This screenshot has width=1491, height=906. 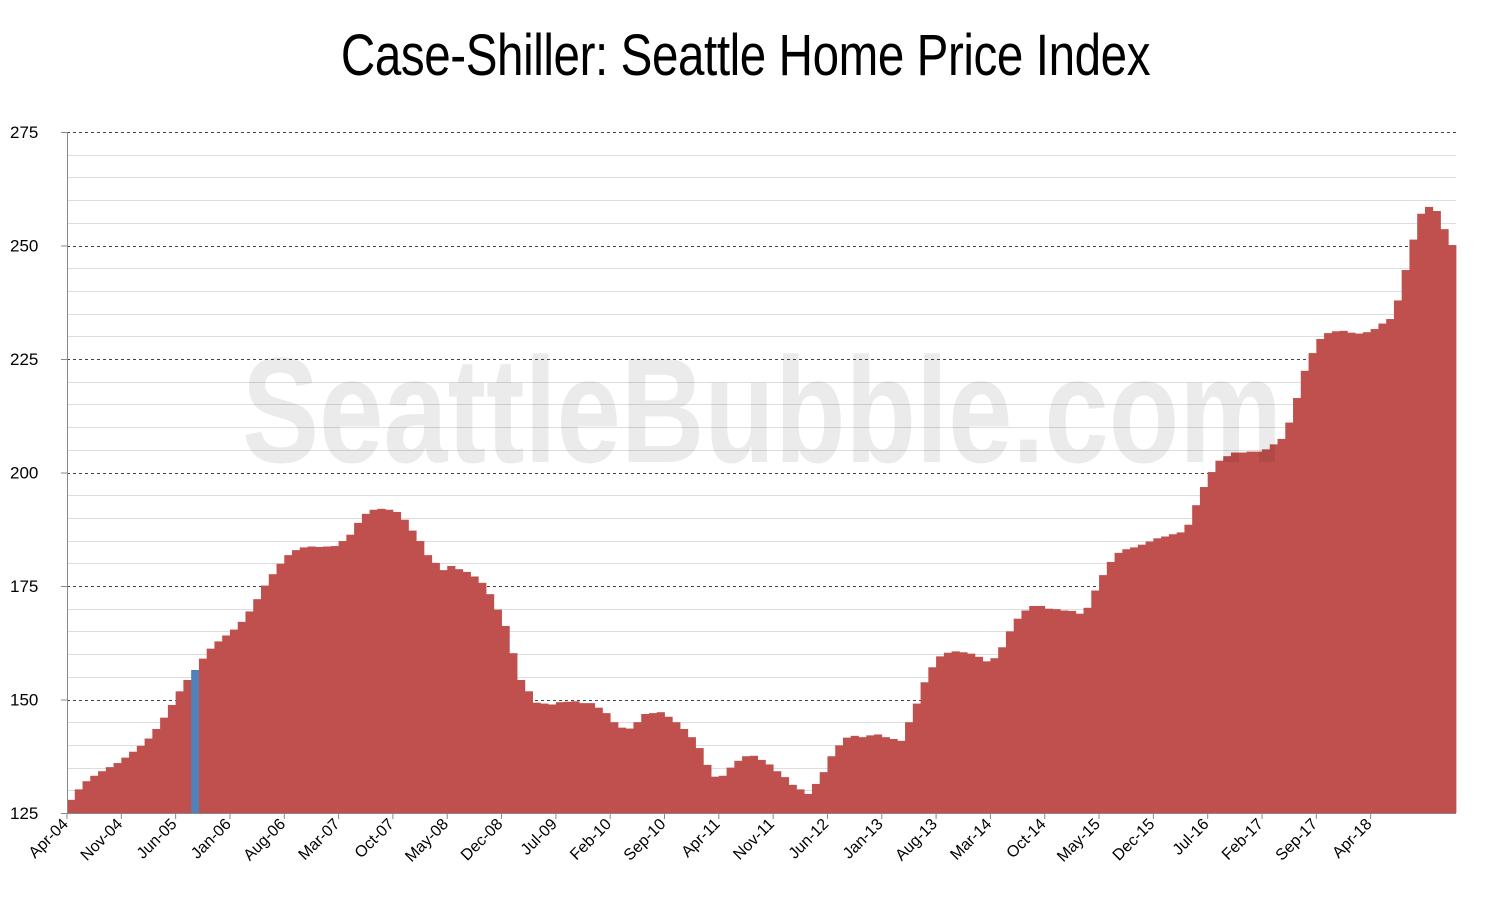 I want to click on x-tick-label: Nov-04, so click(x=102, y=840).